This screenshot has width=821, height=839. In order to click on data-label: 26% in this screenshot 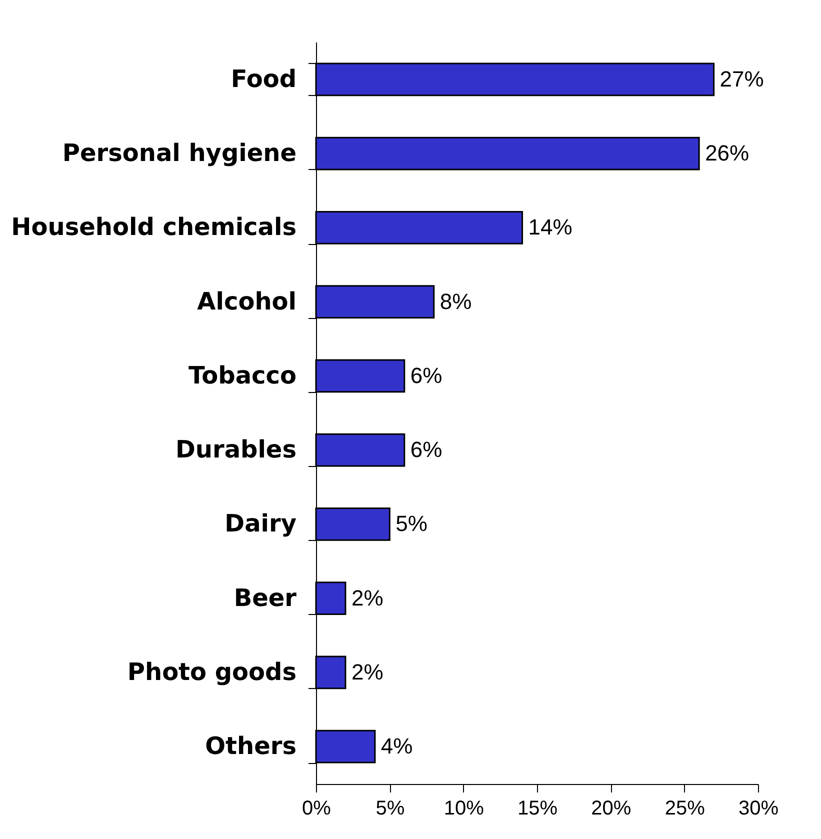, I will do `click(727, 153)`.